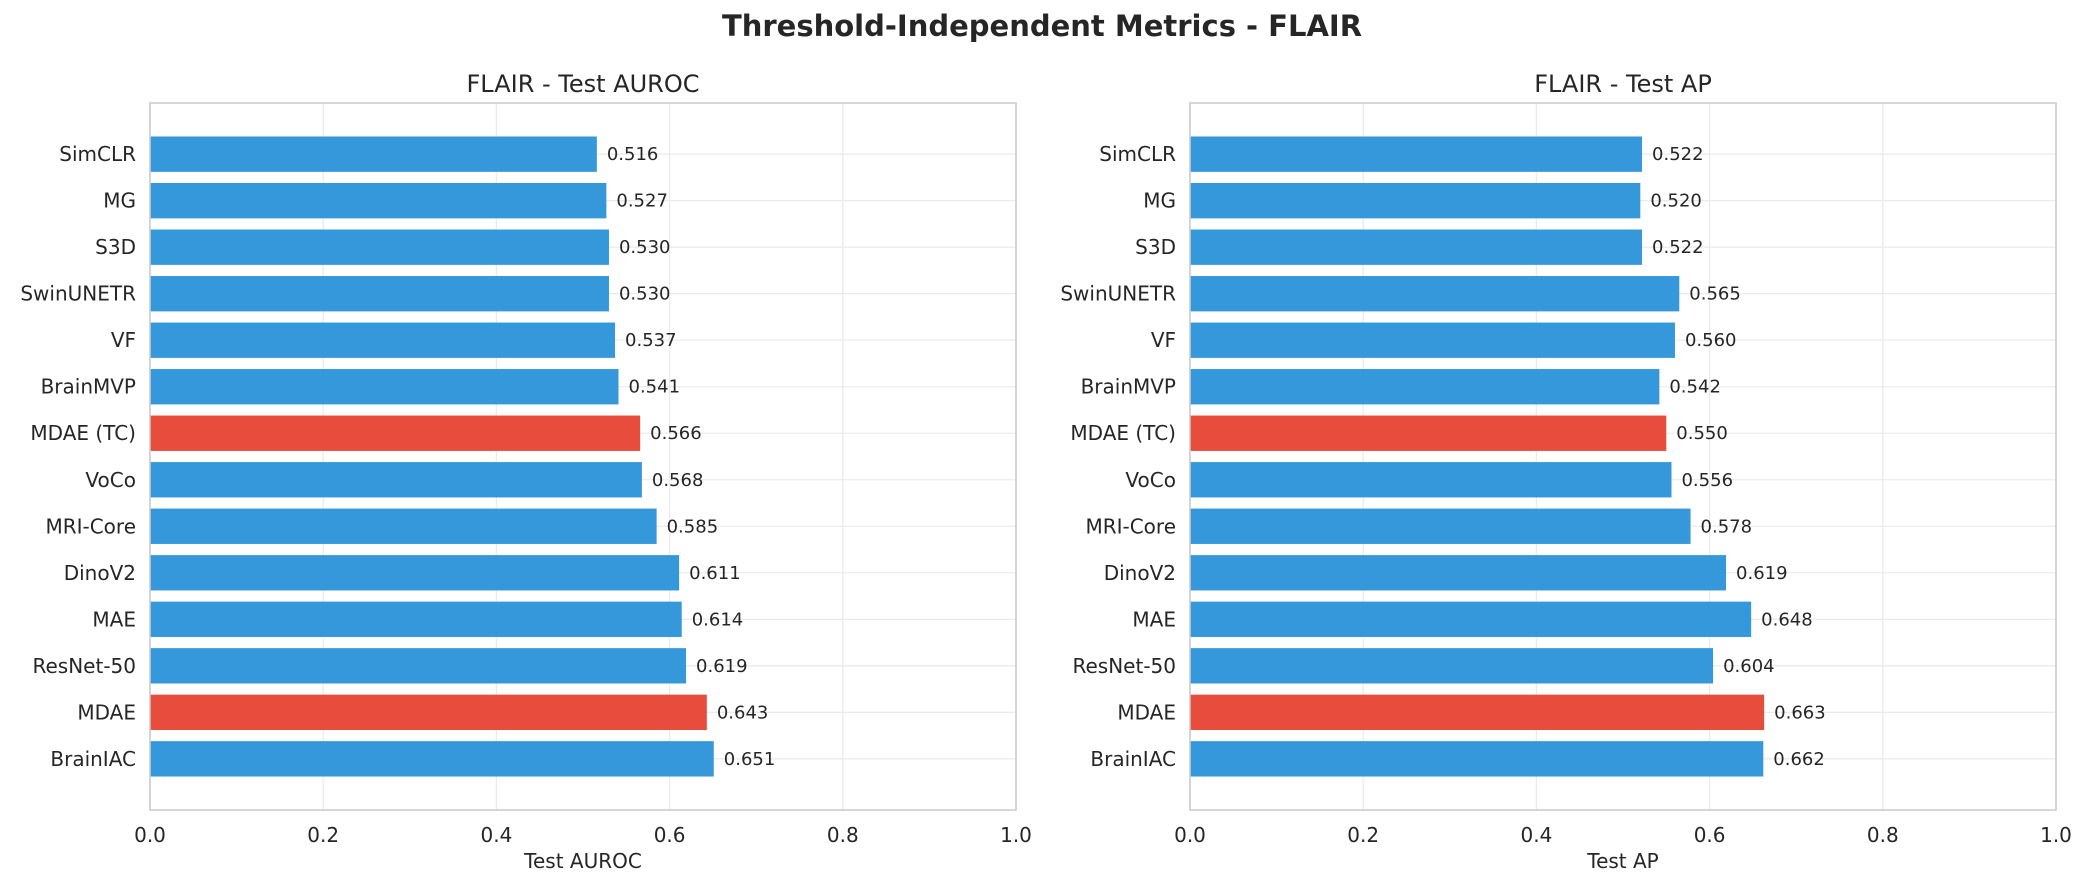 The width and height of the screenshot is (2085, 887). I want to click on auroc-x-tick-label: 0.8, so click(843, 835).